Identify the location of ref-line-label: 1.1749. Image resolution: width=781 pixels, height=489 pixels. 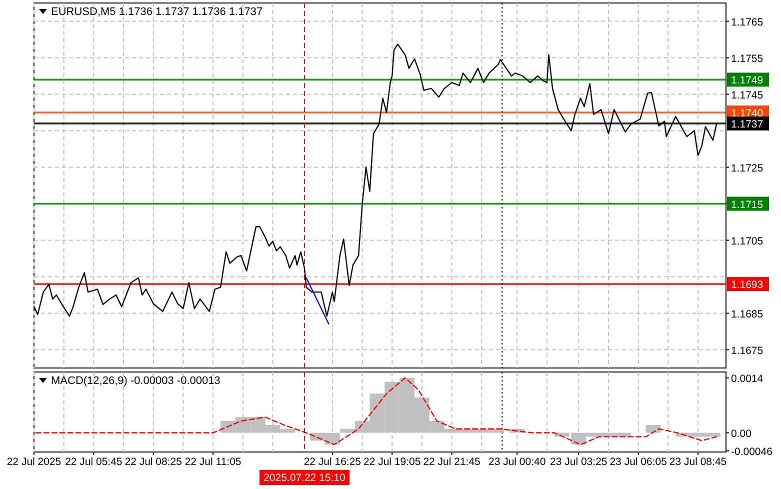
(747, 80).